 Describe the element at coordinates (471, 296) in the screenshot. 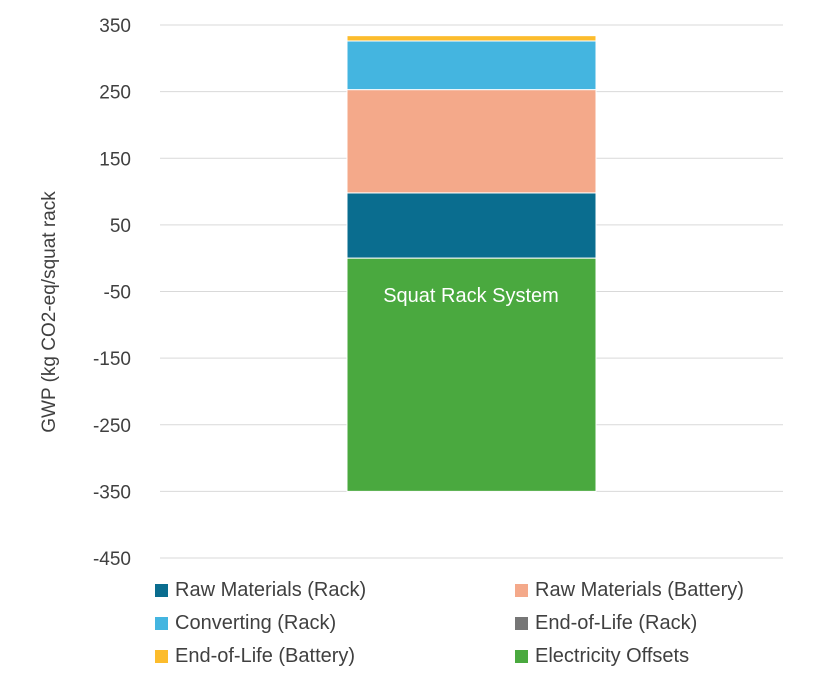

I see `category-label: Squat Rack System` at that location.